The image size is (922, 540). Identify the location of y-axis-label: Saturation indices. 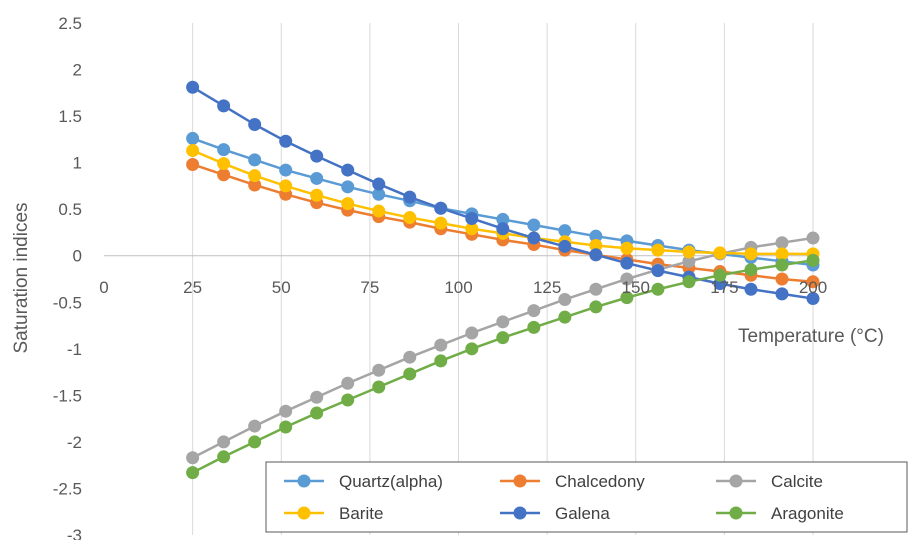
(21, 277).